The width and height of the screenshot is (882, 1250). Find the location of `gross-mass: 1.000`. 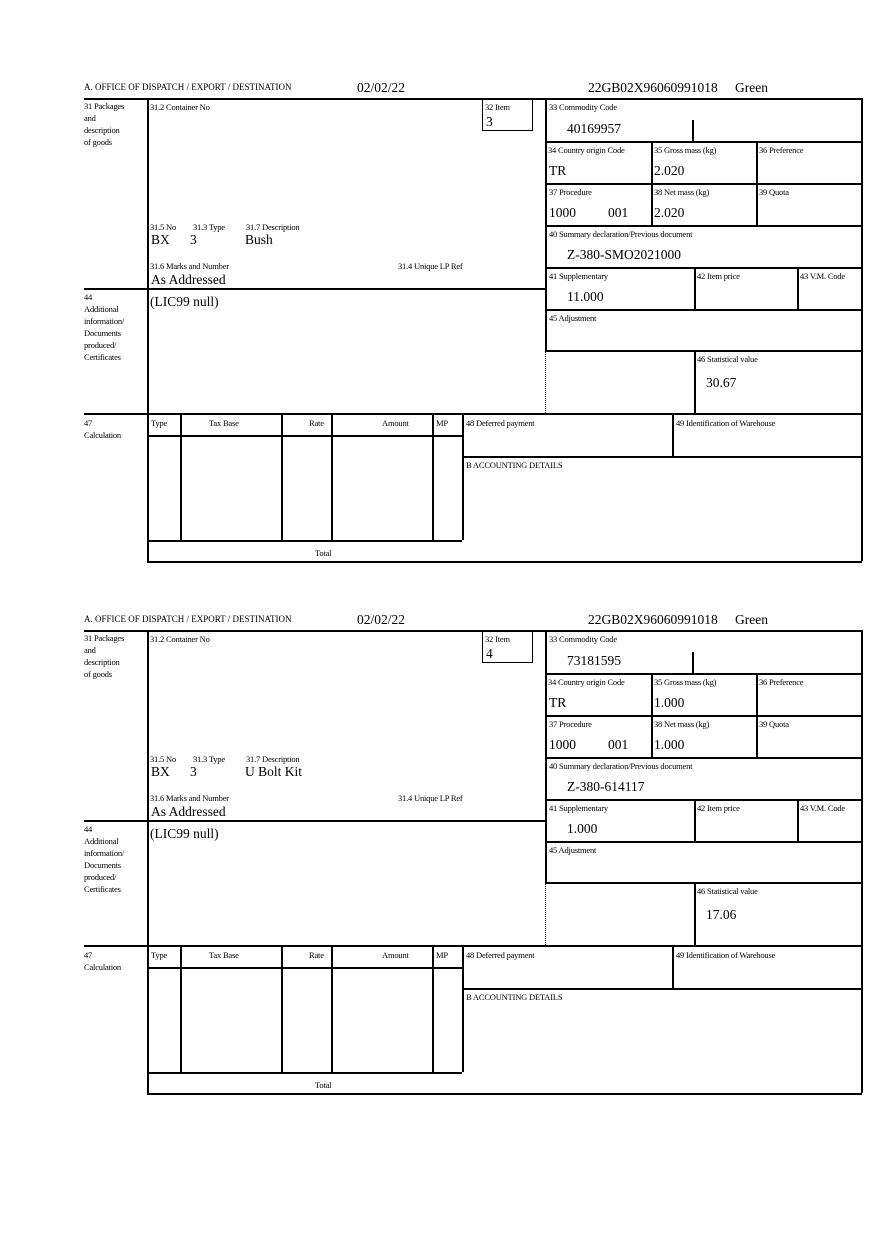

gross-mass: 1.000 is located at coordinates (669, 702).